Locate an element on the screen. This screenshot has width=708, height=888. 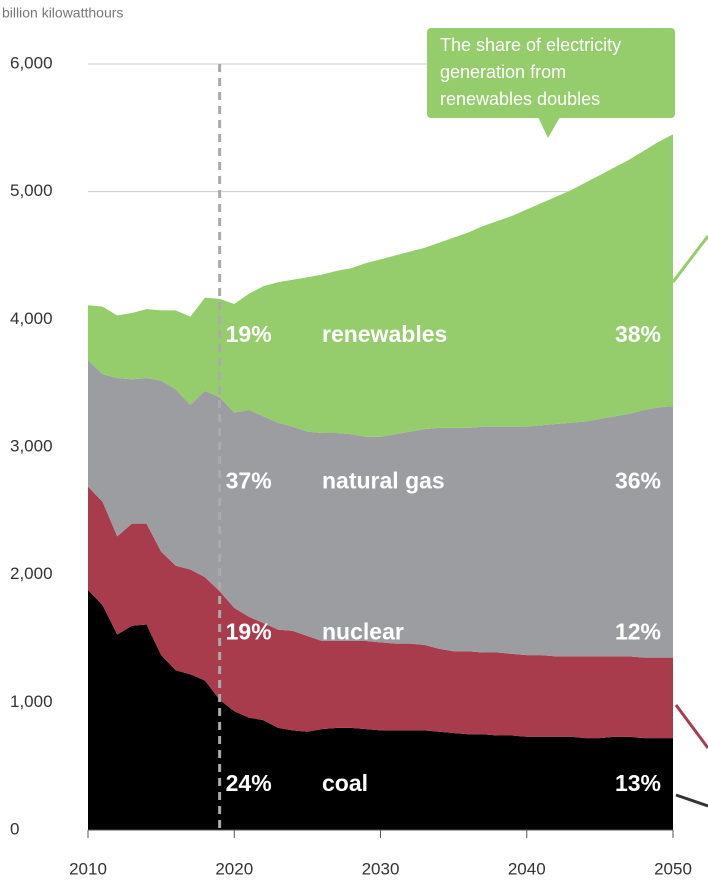
y-tick-label: 3,000 is located at coordinates (31, 445).